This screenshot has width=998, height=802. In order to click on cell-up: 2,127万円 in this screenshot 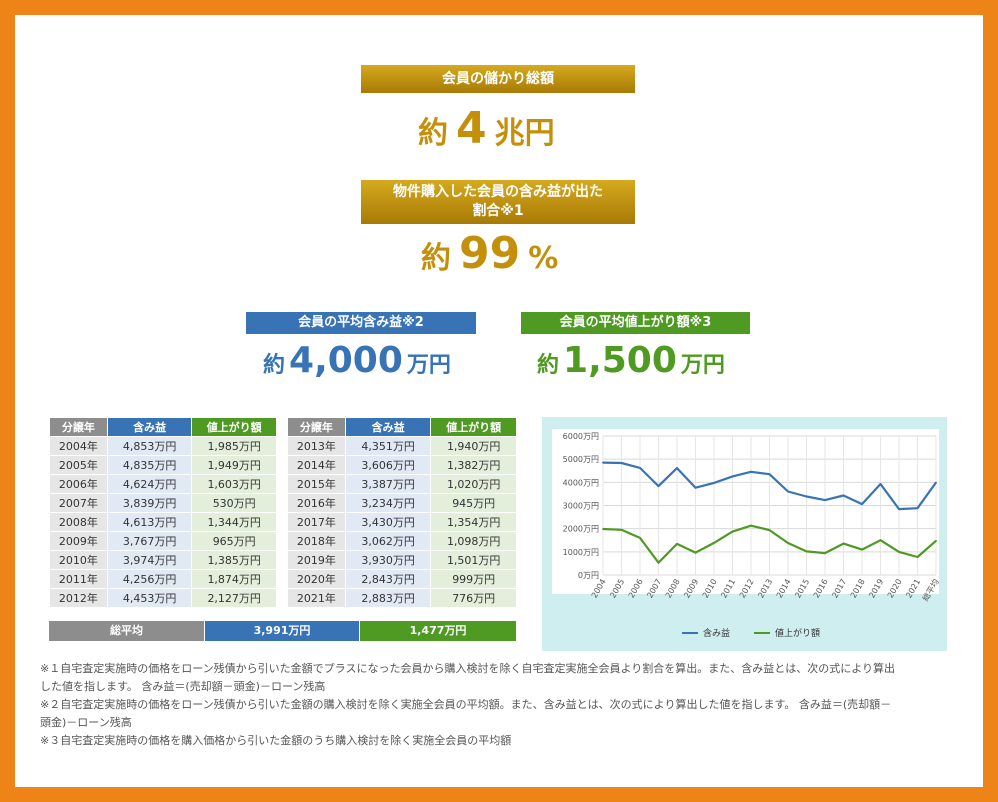, I will do `click(234, 598)`.